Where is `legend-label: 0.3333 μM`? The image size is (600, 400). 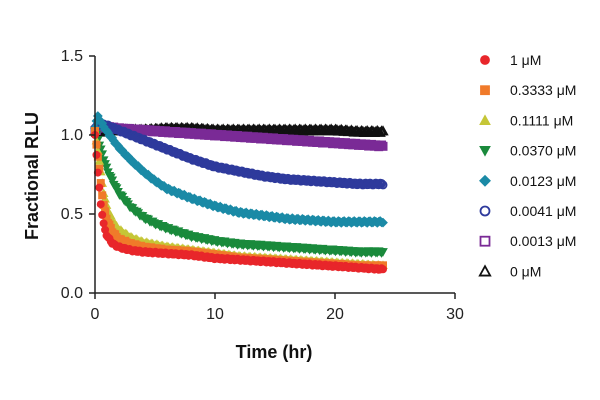
legend-label: 0.3333 μM is located at coordinates (543, 90).